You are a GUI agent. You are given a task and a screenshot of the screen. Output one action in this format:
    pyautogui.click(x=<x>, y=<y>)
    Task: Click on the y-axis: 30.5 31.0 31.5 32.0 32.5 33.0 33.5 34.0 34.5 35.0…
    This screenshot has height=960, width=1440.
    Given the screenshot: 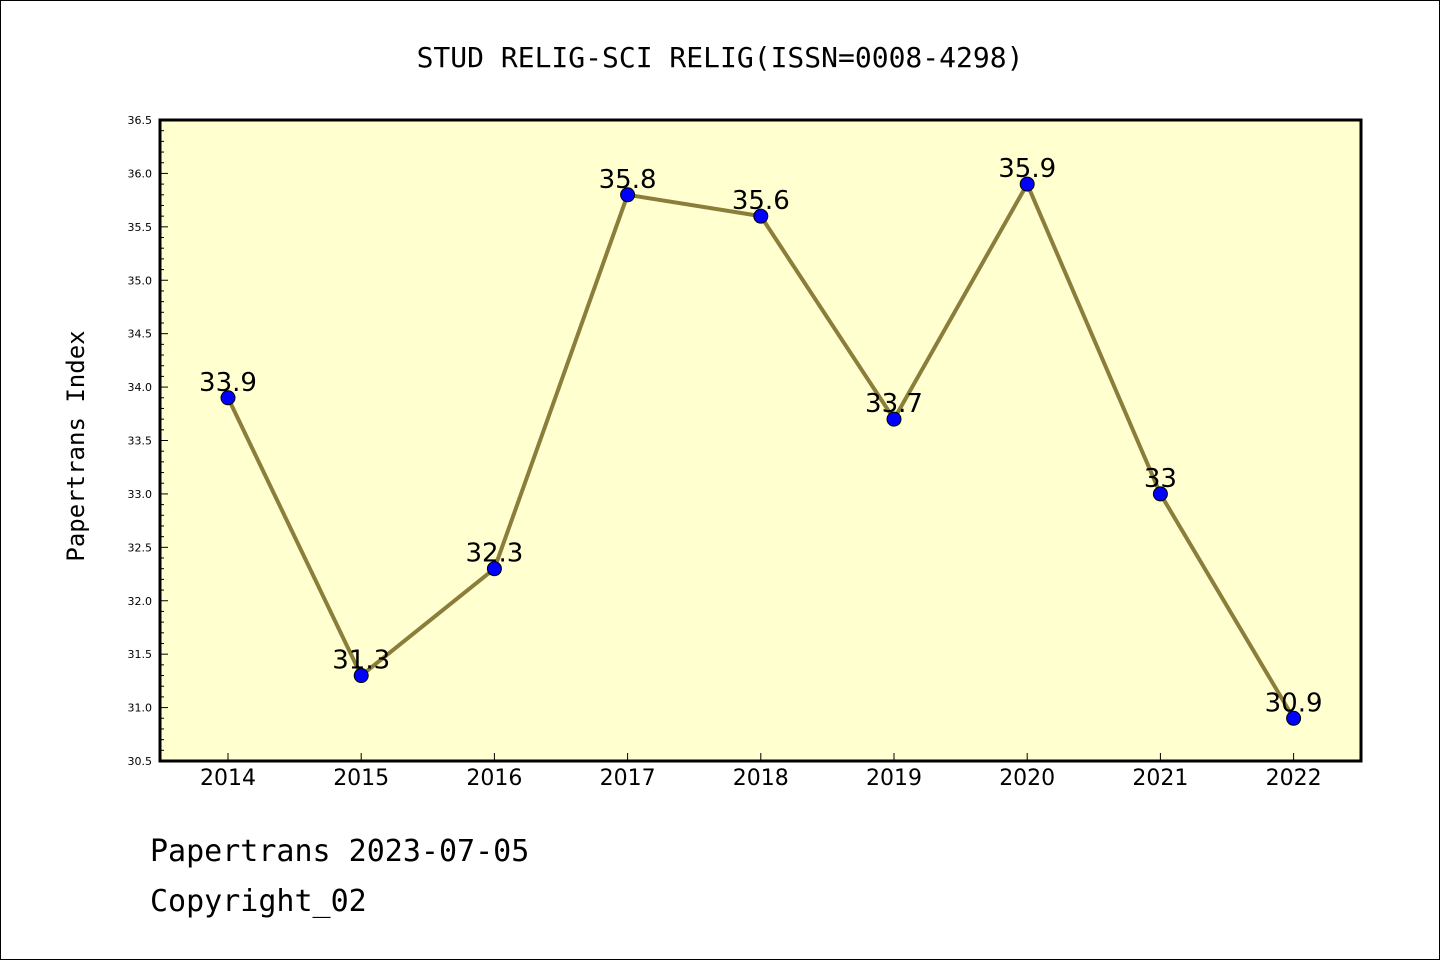 What is the action you would take?
    pyautogui.click(x=148, y=441)
    